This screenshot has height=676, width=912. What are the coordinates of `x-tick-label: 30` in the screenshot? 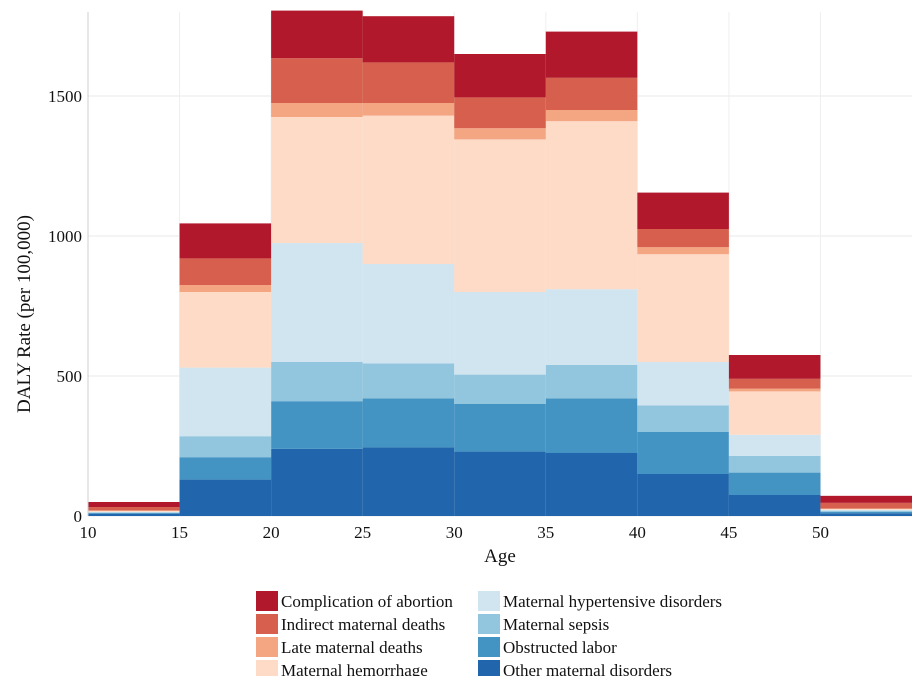 It's located at (454, 532).